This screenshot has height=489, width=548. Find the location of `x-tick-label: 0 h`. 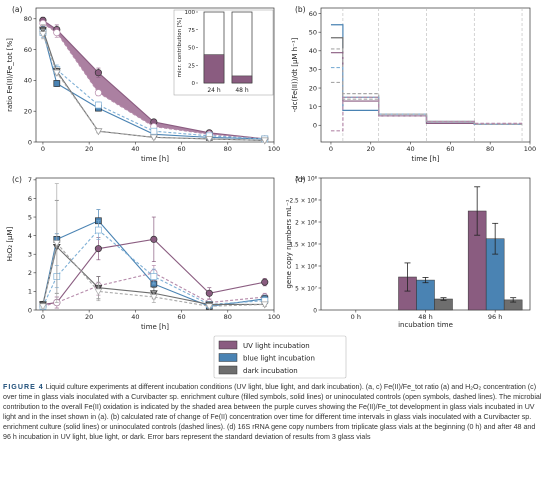

x-tick-label: 0 h is located at coordinates (356, 317).